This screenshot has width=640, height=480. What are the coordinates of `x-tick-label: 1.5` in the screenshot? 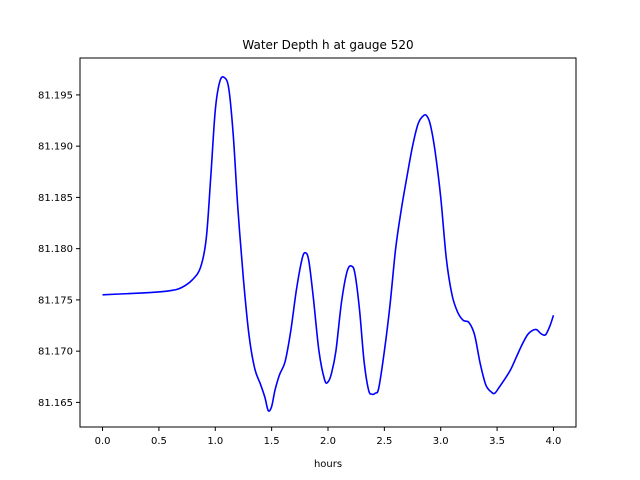 It's located at (272, 441).